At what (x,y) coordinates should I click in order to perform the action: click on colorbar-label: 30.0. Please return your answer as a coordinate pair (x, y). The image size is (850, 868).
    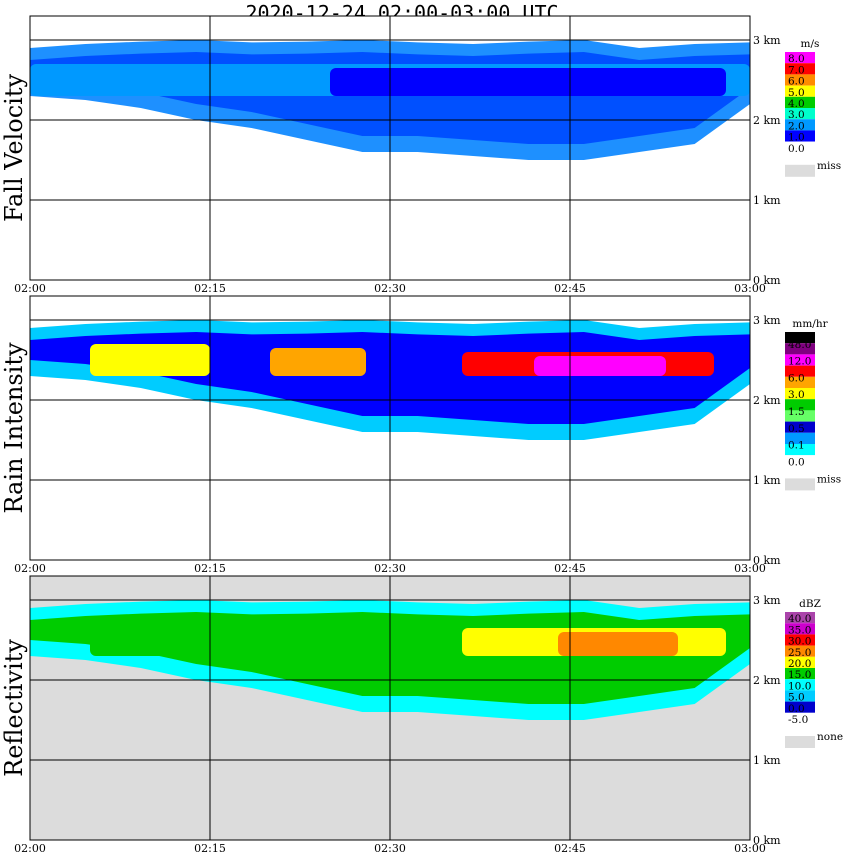
    Looking at the image, I should click on (799, 642).